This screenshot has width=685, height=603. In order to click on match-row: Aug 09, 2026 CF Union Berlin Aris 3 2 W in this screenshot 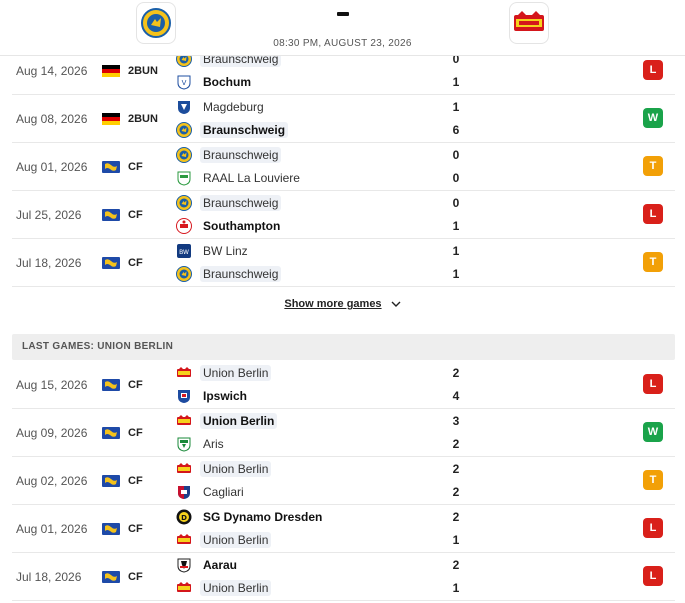, I will do `click(343, 433)`.